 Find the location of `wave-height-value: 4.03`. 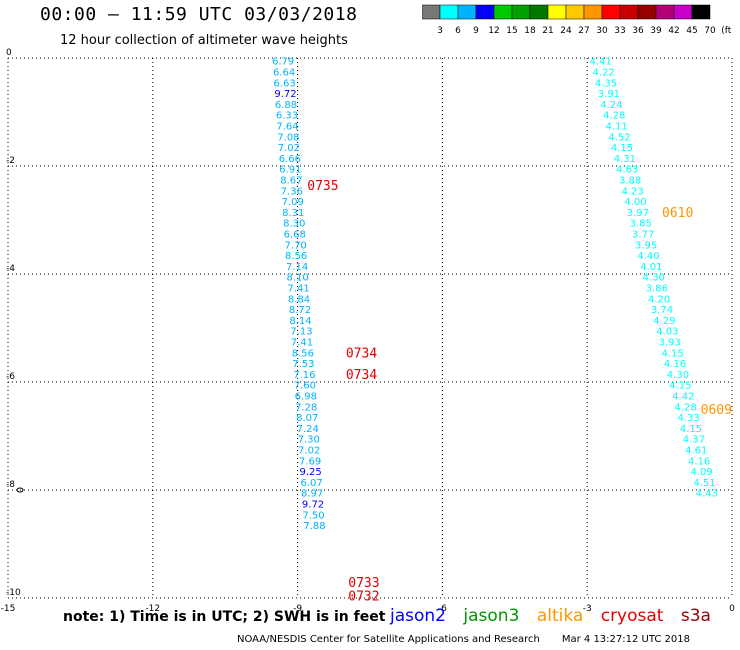

wave-height-value: 4.03 is located at coordinates (667, 332).